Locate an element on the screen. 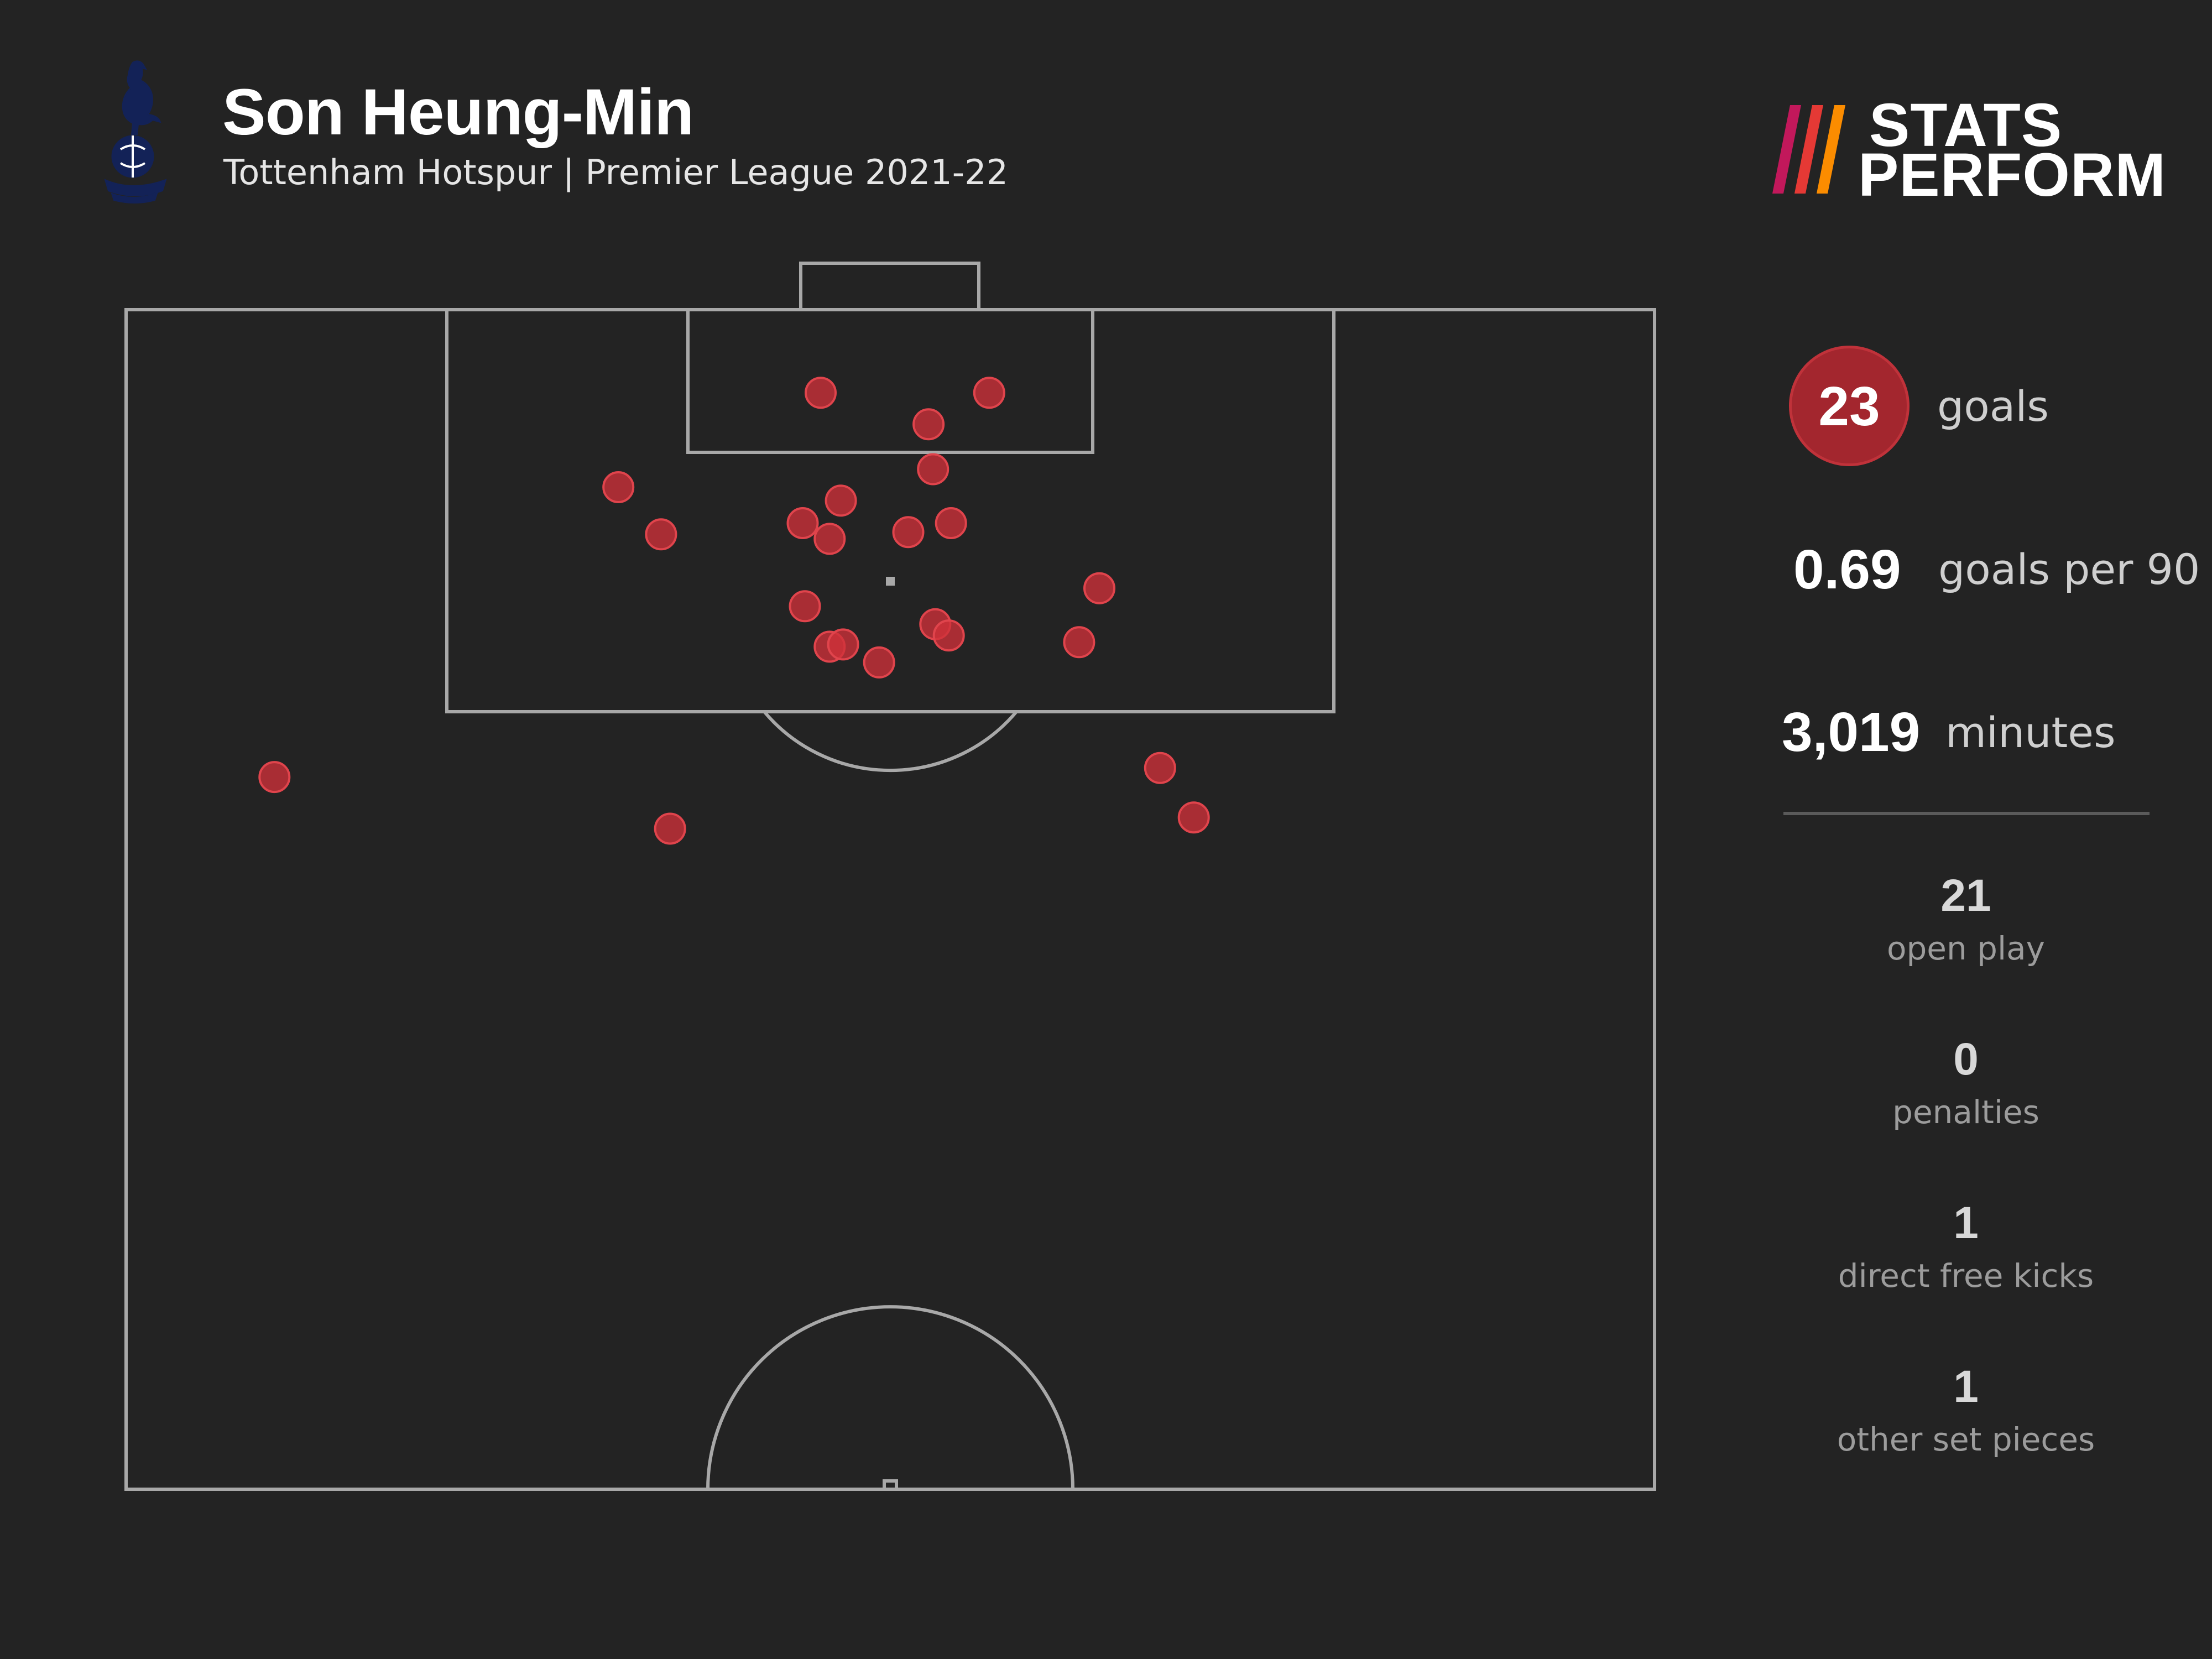 This screenshot has width=2212, height=1659. goals-highlight-circle is located at coordinates (1850, 406).